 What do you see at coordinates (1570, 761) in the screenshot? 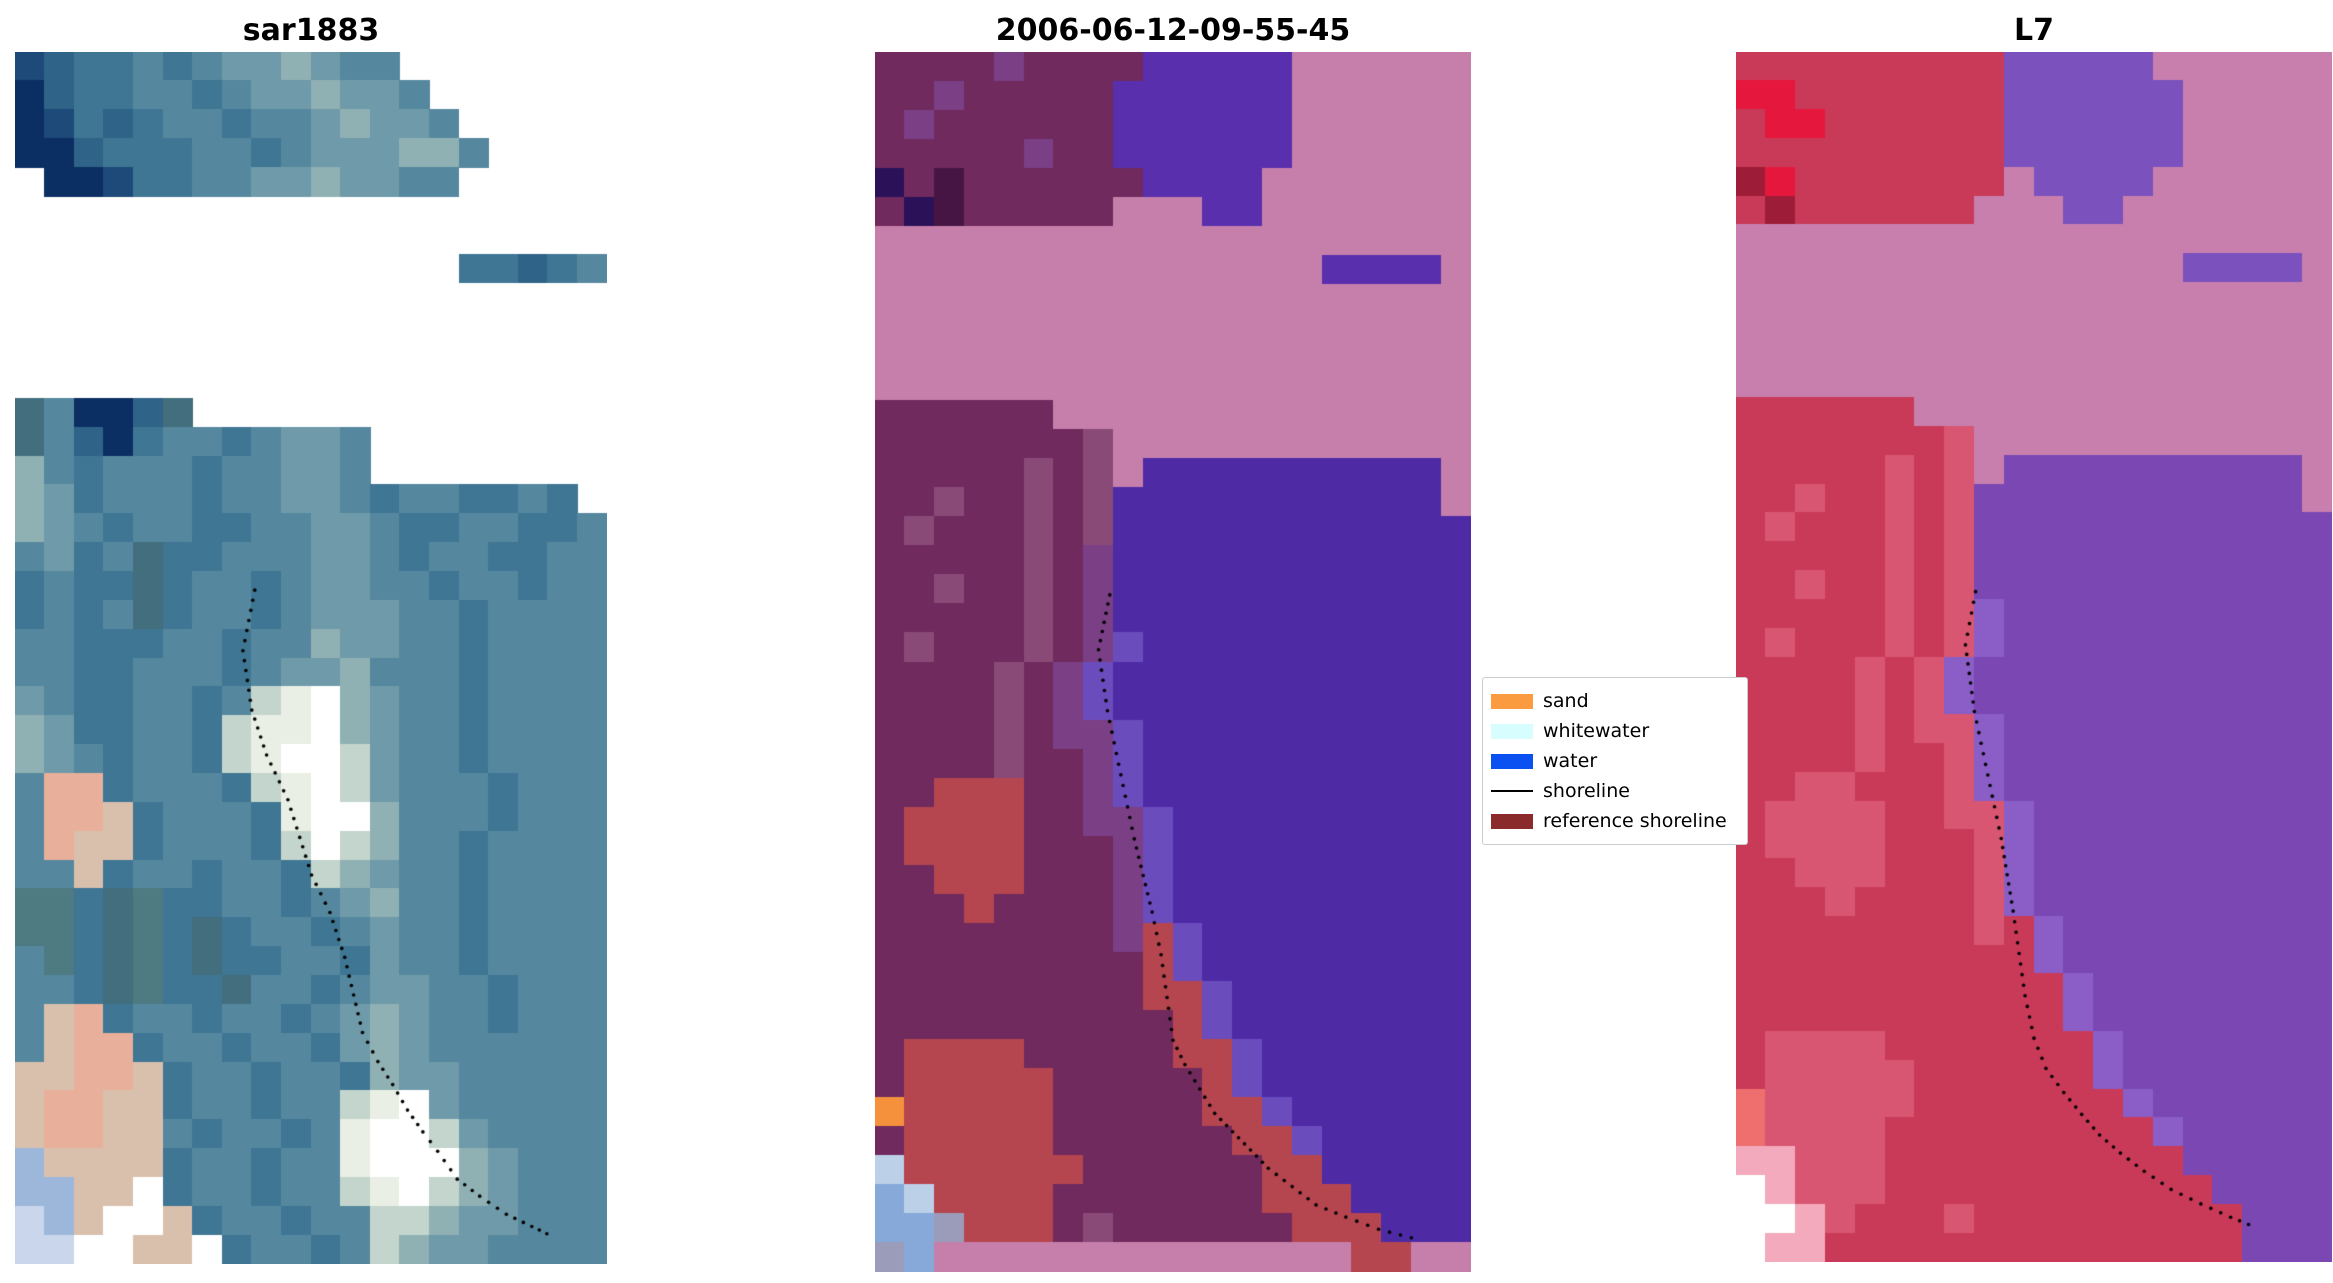
I see `legend-label: water` at bounding box center [1570, 761].